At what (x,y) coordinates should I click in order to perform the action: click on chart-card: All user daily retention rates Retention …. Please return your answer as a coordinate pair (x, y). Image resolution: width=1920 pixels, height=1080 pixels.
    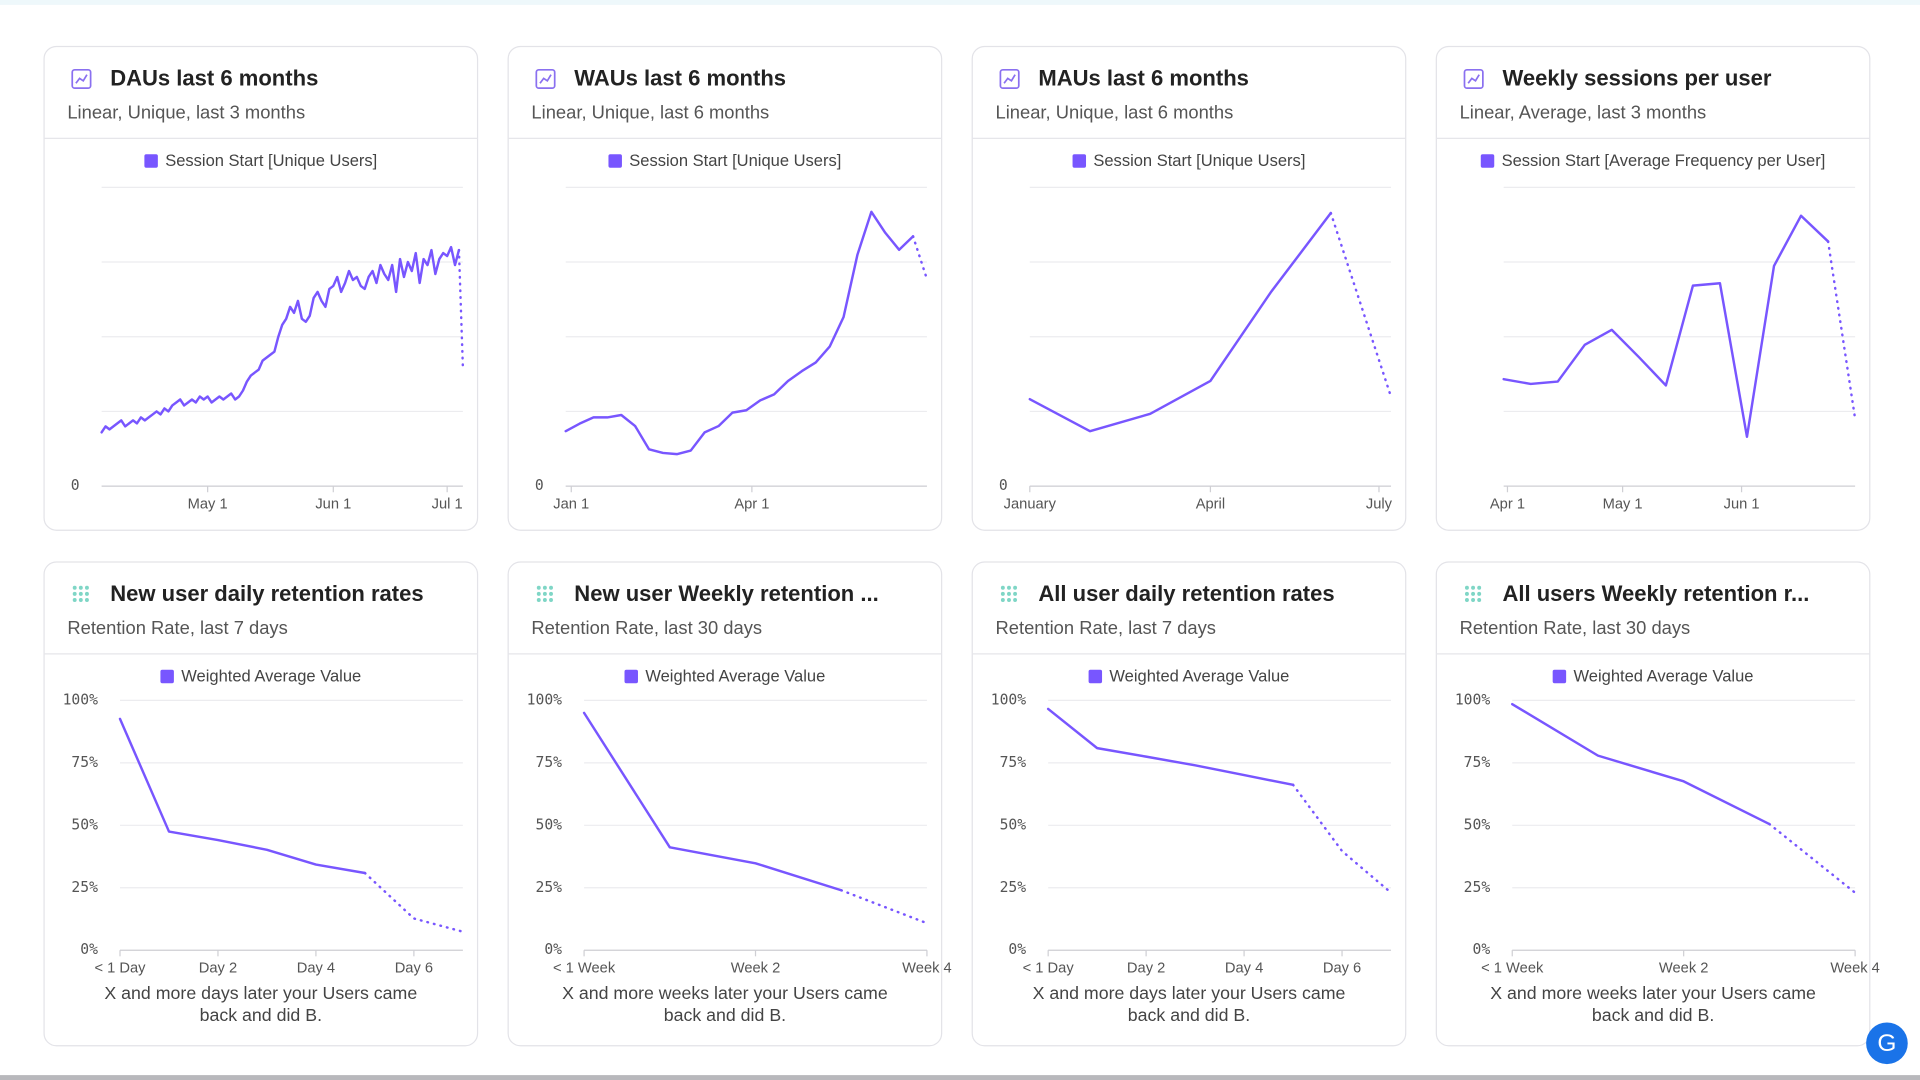
    Looking at the image, I should click on (1189, 804).